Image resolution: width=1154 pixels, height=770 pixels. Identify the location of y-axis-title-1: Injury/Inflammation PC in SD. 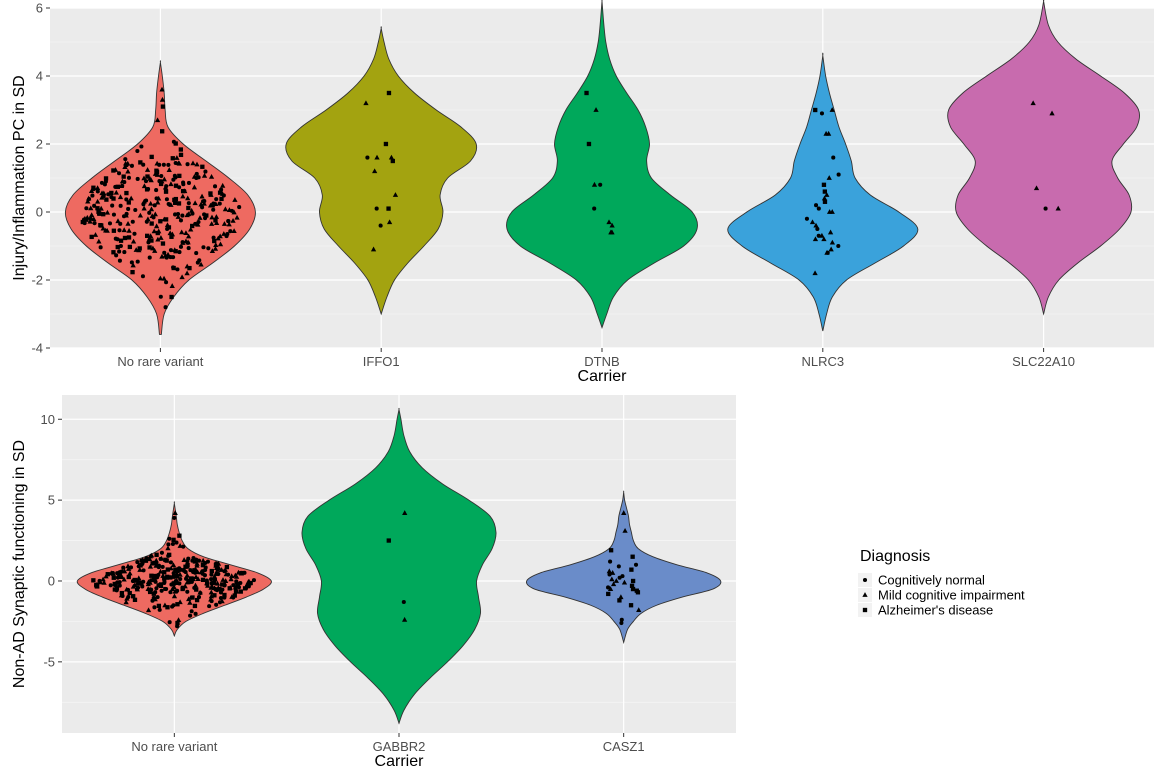
(19, 177).